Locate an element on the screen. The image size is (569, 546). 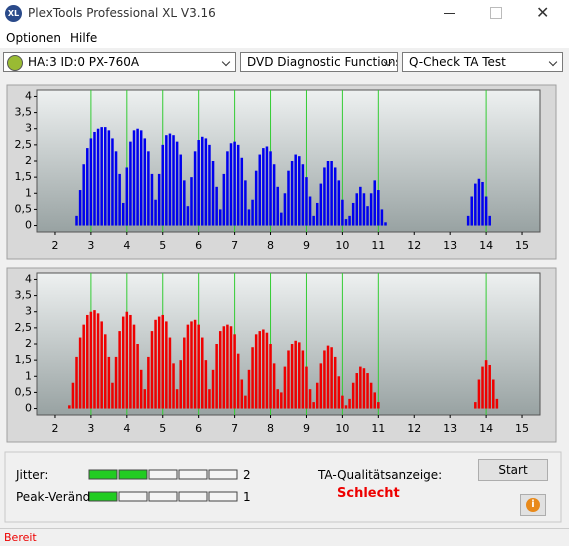
y-tick-label: 1,5 is located at coordinates (24, 359).